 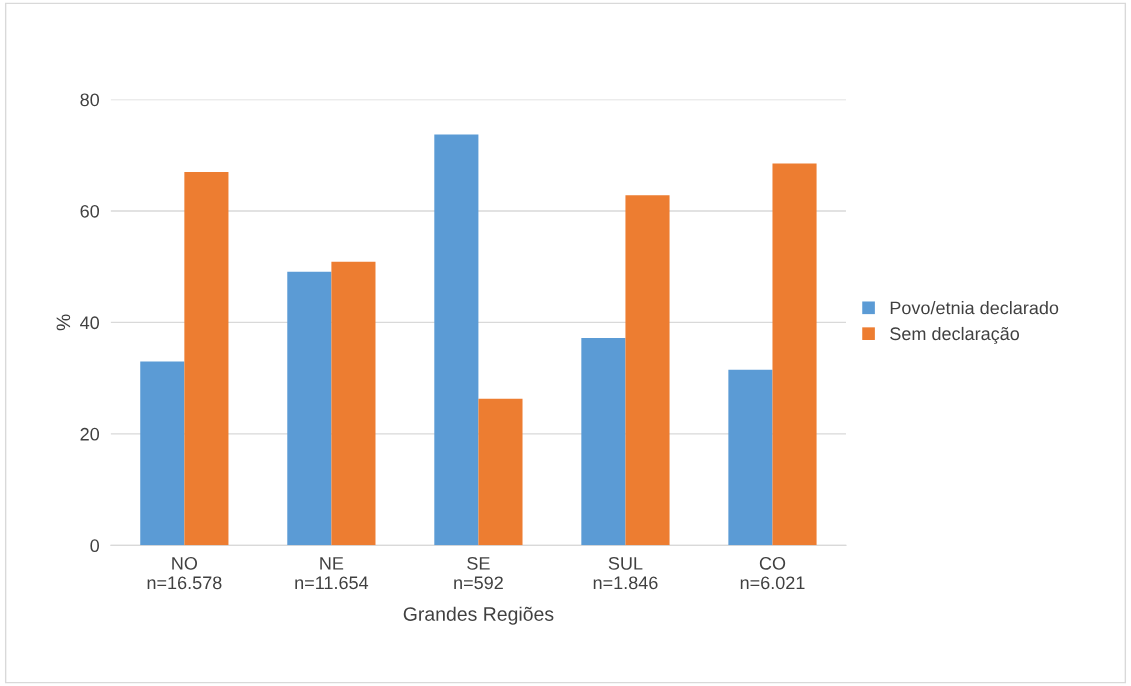 I want to click on y-tick-label: 60, so click(x=90, y=211).